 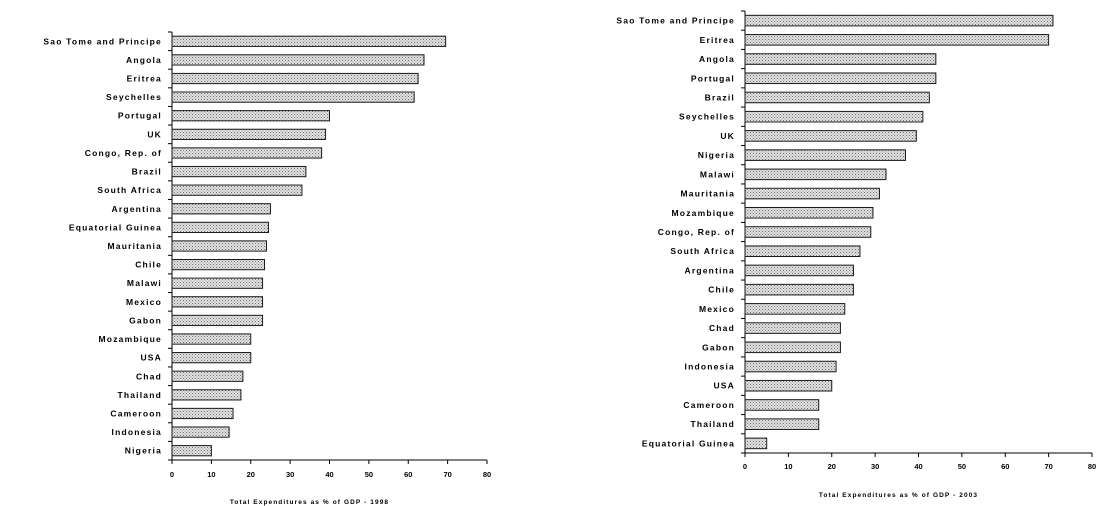 I want to click on x-axis-title: Total Expenditures as % of GDP - 2003, so click(x=898, y=495).